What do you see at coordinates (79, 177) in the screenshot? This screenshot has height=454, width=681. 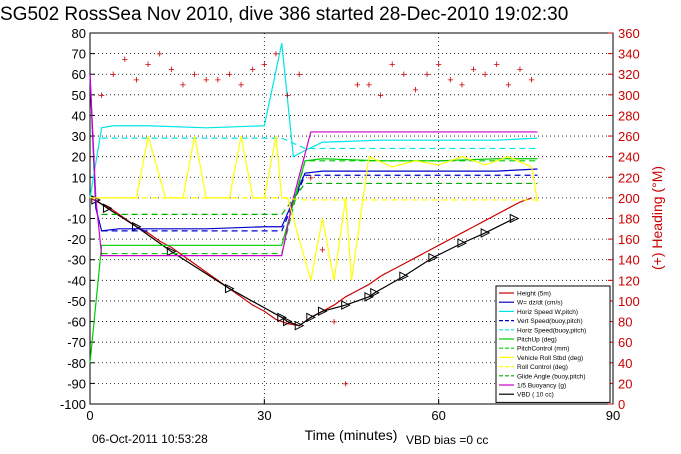 I see `y-tick-label: 10` at bounding box center [79, 177].